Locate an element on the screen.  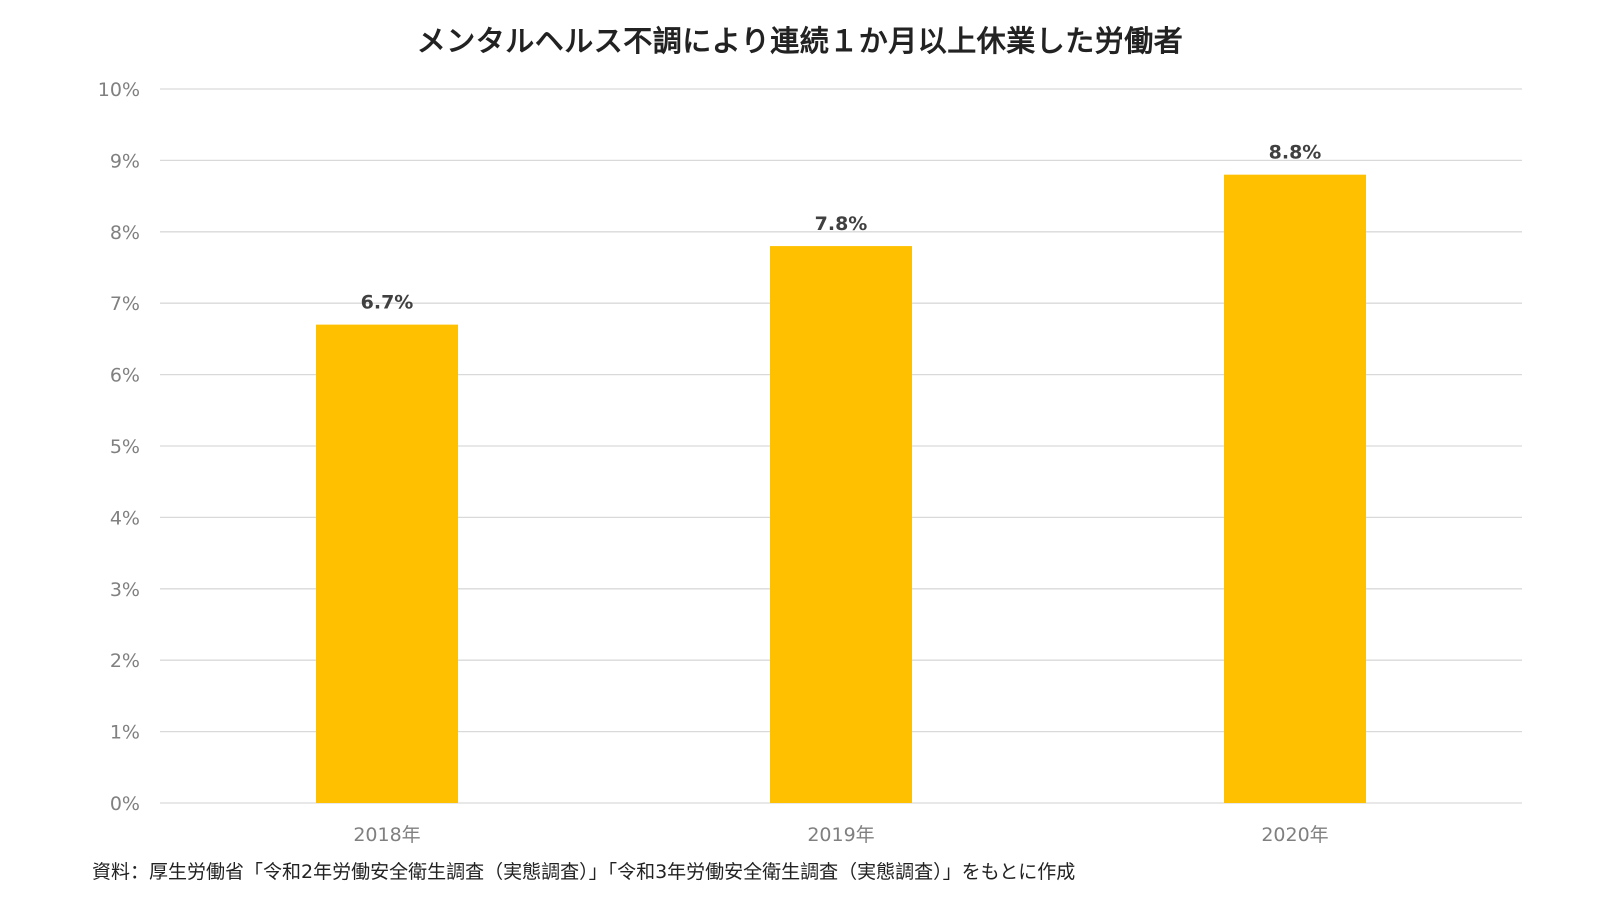
x-tick-label: 2019年 is located at coordinates (840, 835).